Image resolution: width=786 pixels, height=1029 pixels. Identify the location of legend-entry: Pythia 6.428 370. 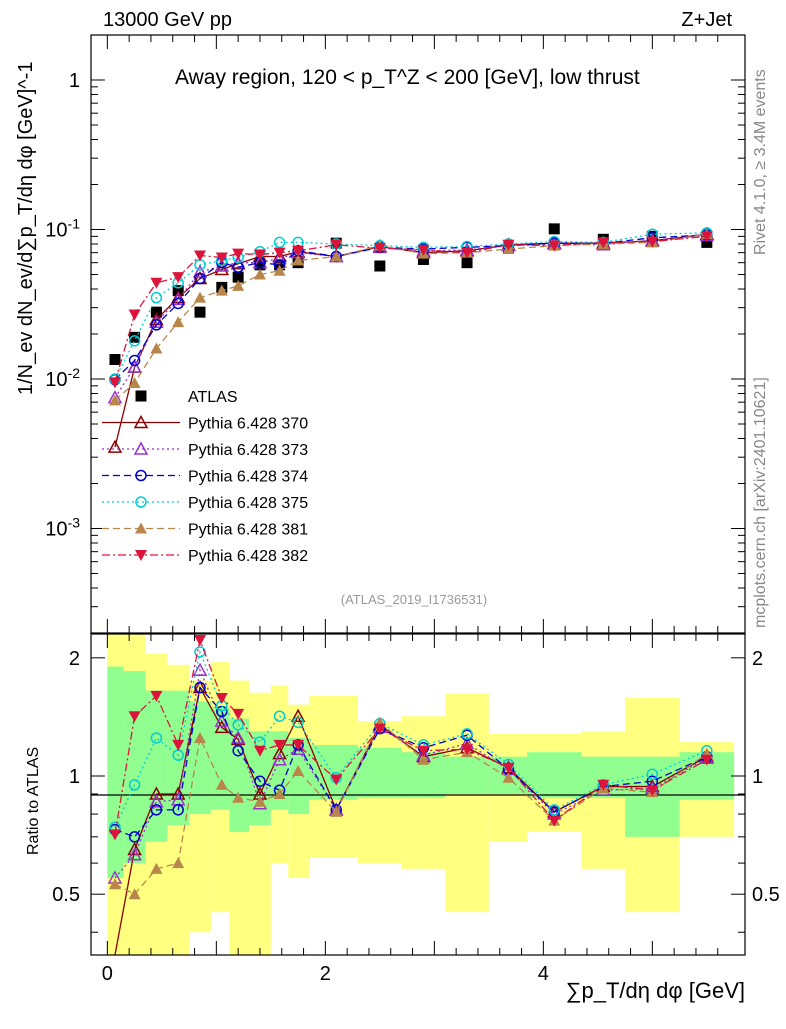
(205, 423).